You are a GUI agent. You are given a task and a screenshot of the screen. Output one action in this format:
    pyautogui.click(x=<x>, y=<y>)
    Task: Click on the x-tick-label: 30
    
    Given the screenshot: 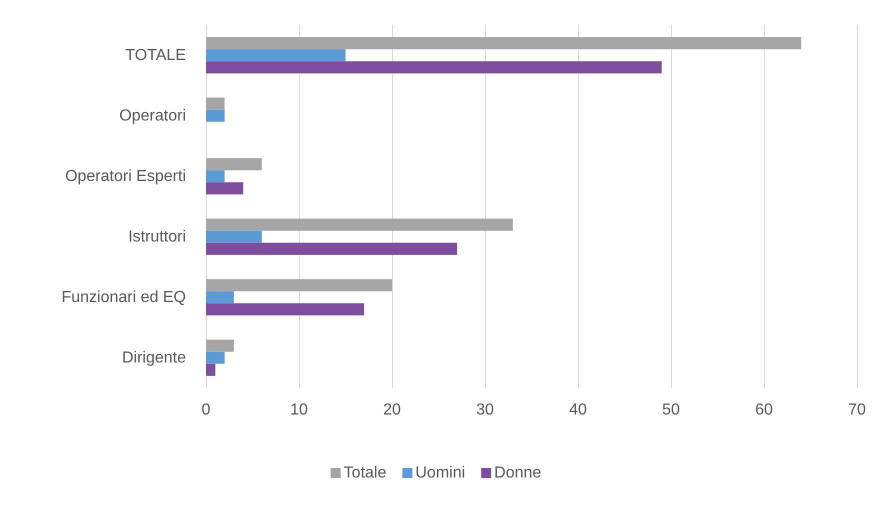 What is the action you would take?
    pyautogui.click(x=485, y=410)
    